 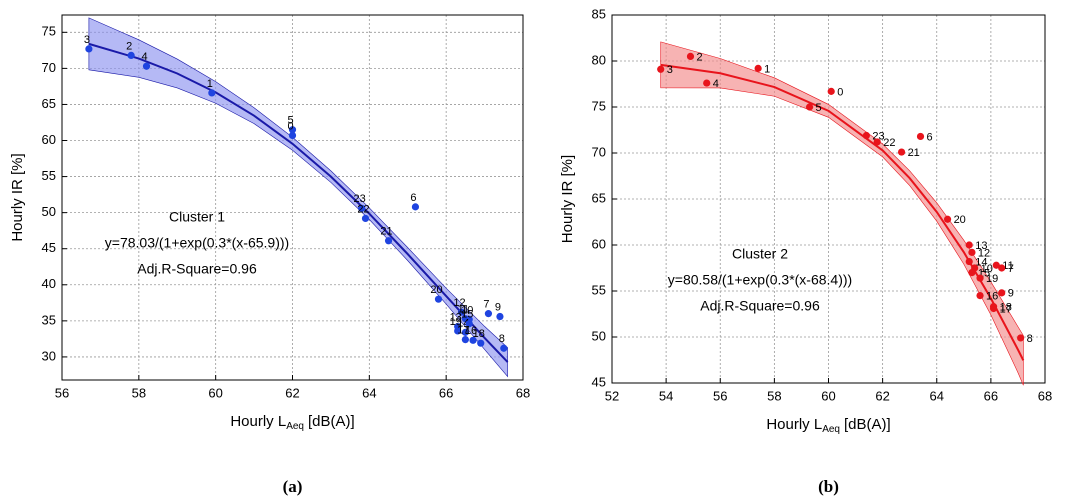 I want to click on point-label: 3, so click(x=87, y=40).